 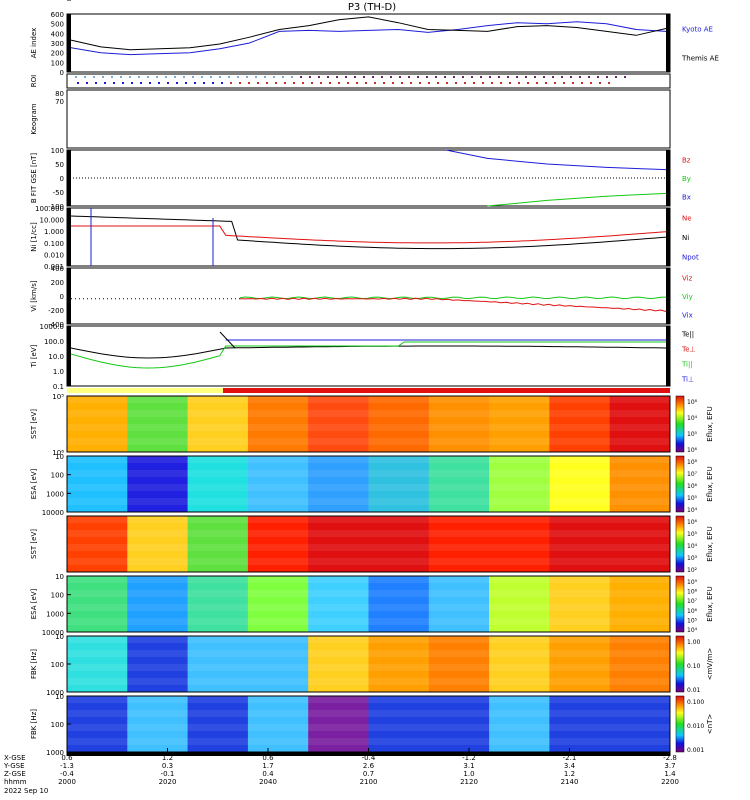 I want to click on ni-line, so click(x=368, y=232).